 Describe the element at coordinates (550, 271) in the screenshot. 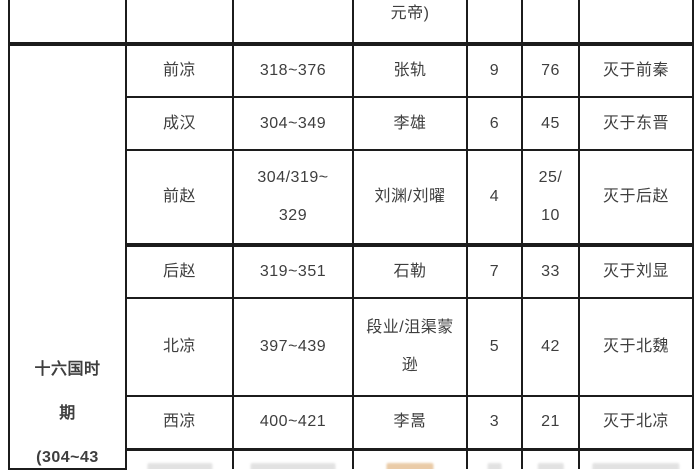

I see `cell-duration: 33` at that location.